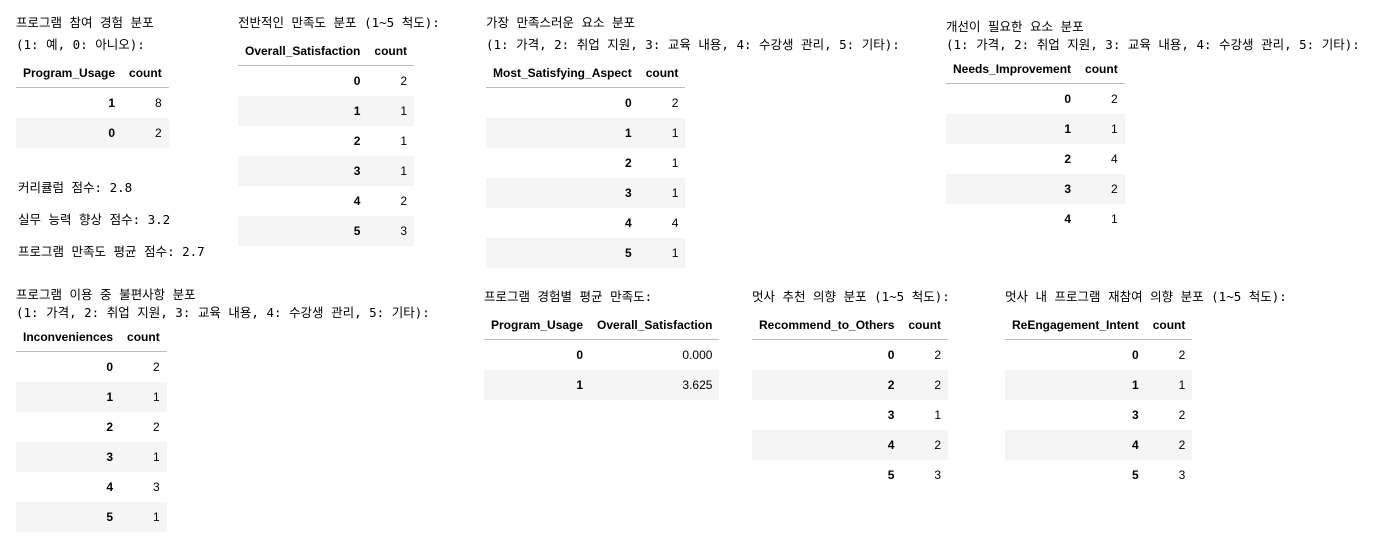 The image size is (1399, 549). What do you see at coordinates (106, 294) in the screenshot?
I see `inconveniences-title: 프로그램 이용 중 불편사항 분포` at bounding box center [106, 294].